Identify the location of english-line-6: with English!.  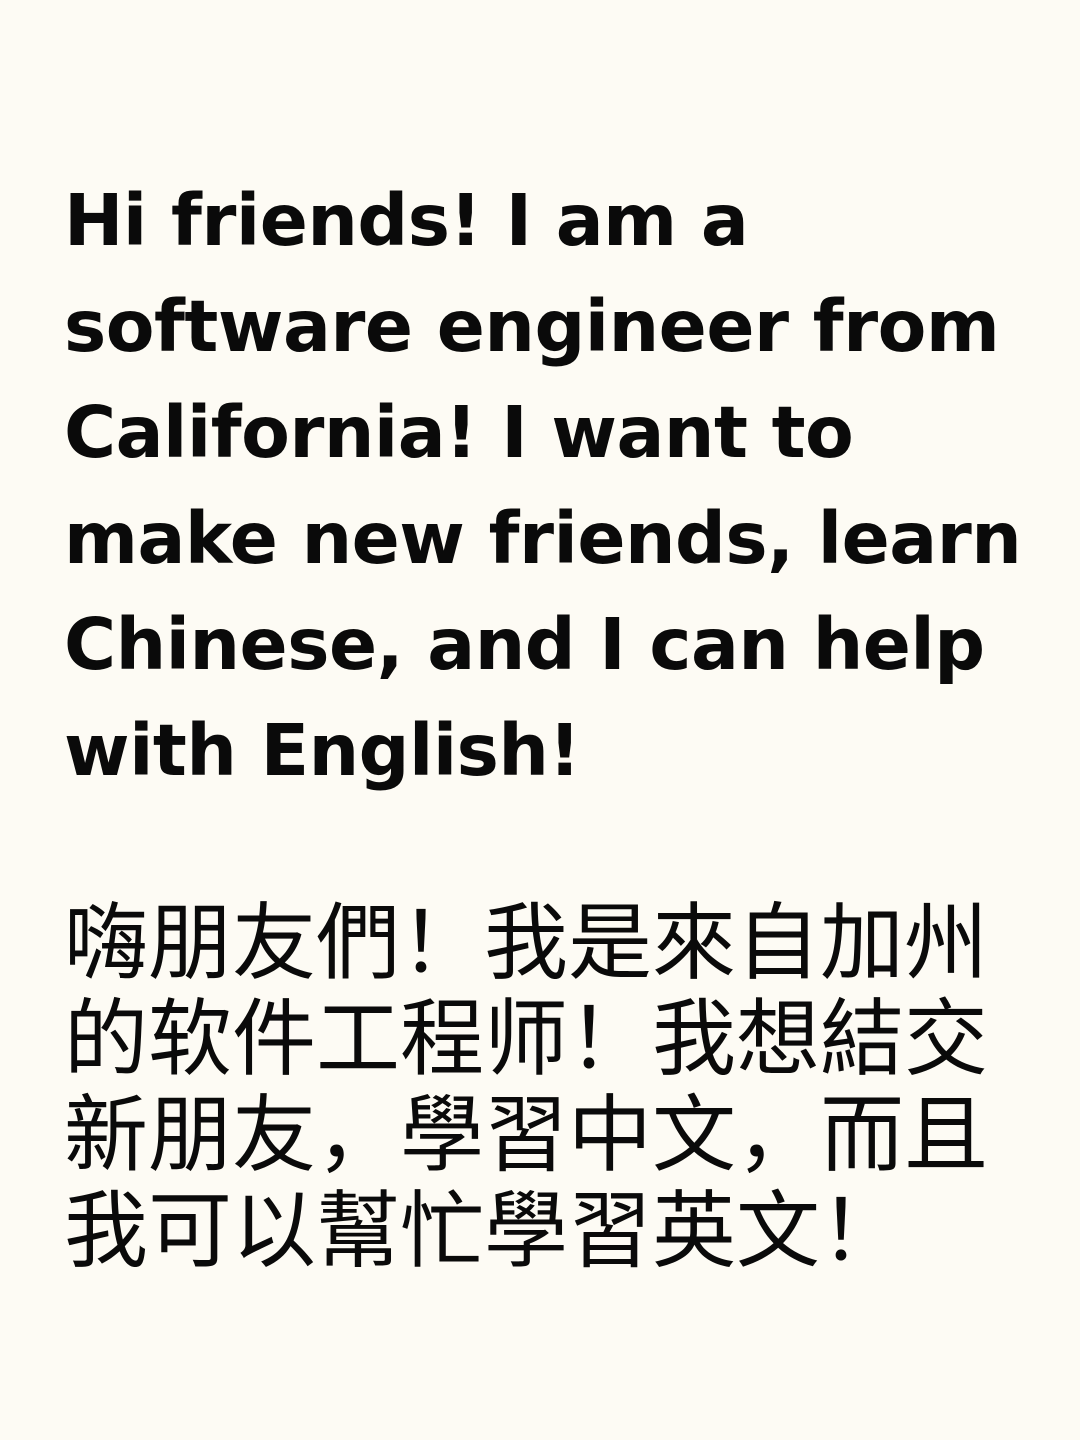
(322, 750).